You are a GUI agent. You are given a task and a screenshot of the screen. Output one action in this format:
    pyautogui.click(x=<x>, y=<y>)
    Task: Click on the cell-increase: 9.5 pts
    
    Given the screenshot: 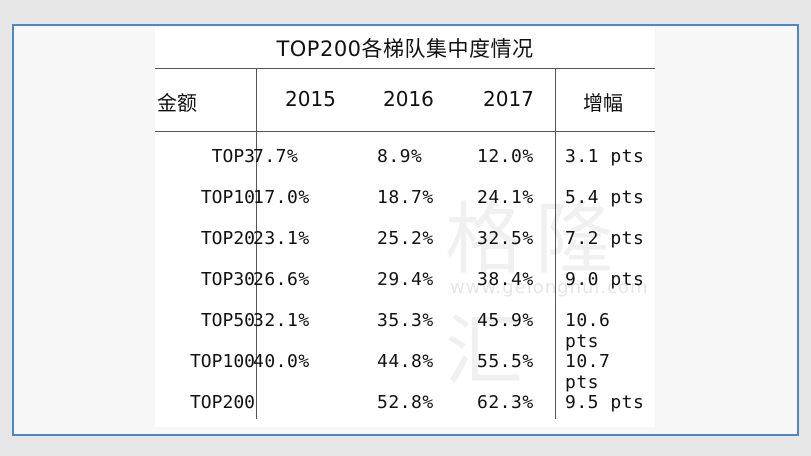 What is the action you would take?
    pyautogui.click(x=605, y=402)
    